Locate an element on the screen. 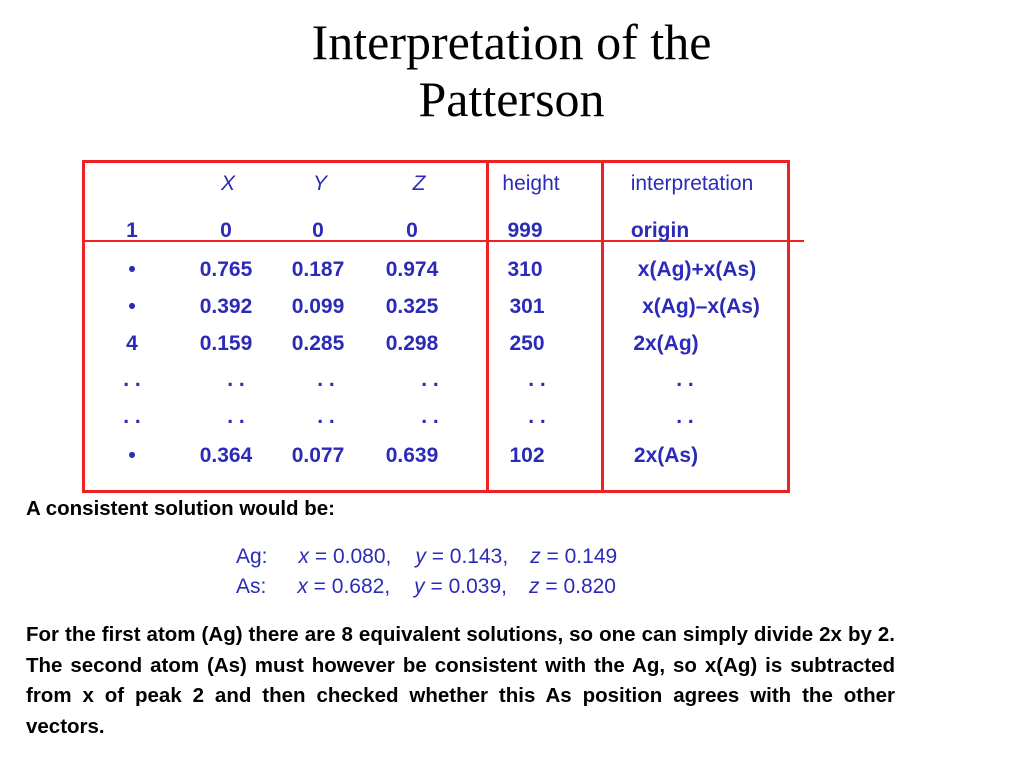 This screenshot has height=767, width=1023. row-x: 0.159 is located at coordinates (226, 343).